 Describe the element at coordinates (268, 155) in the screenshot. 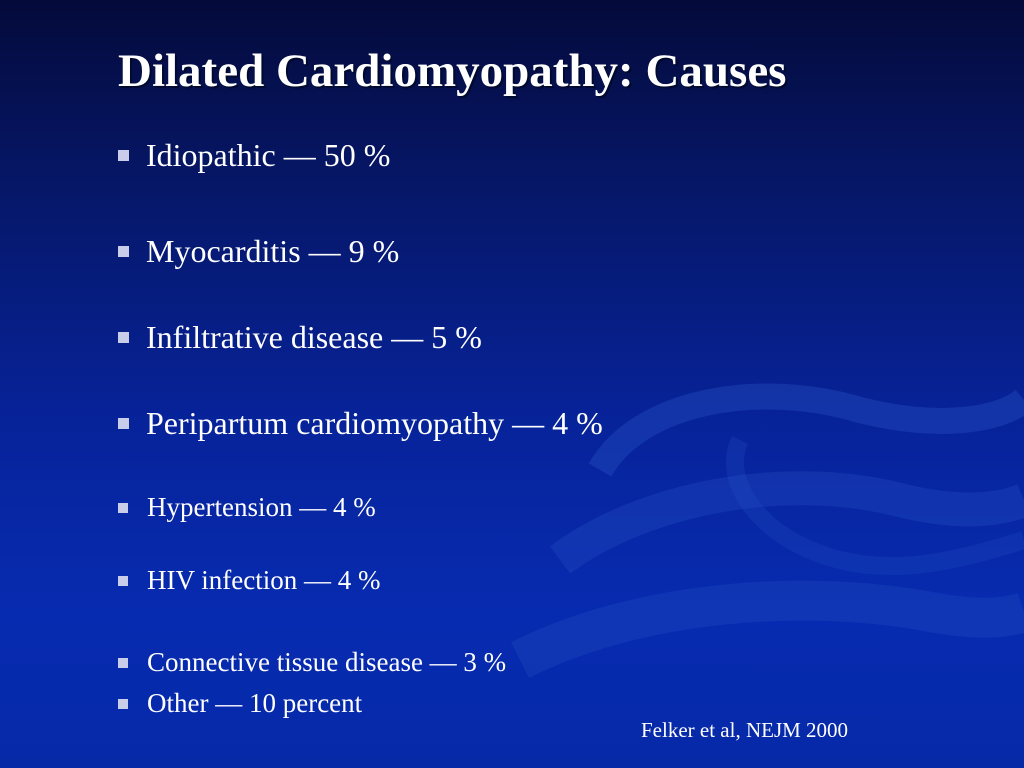

I see `bullet-text: Idiopathic — 50 %` at that location.